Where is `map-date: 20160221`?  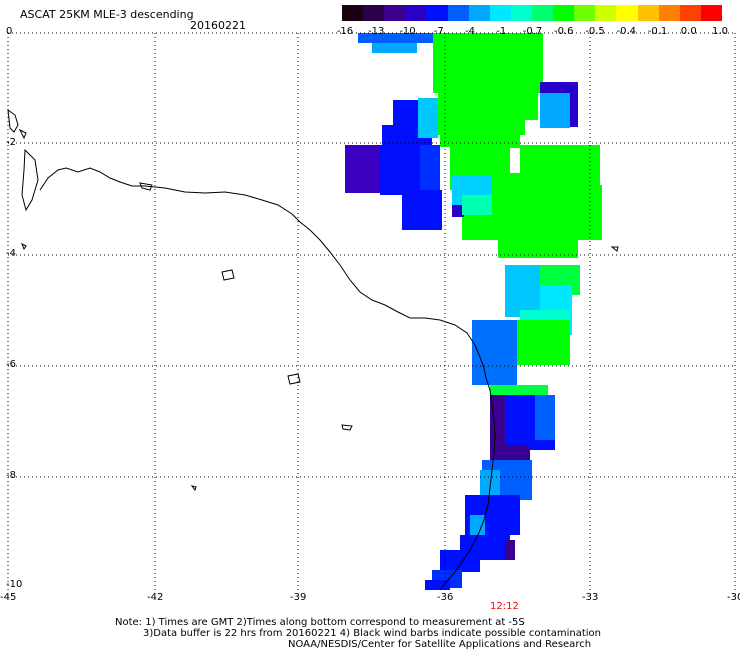 map-date: 20160221 is located at coordinates (218, 25).